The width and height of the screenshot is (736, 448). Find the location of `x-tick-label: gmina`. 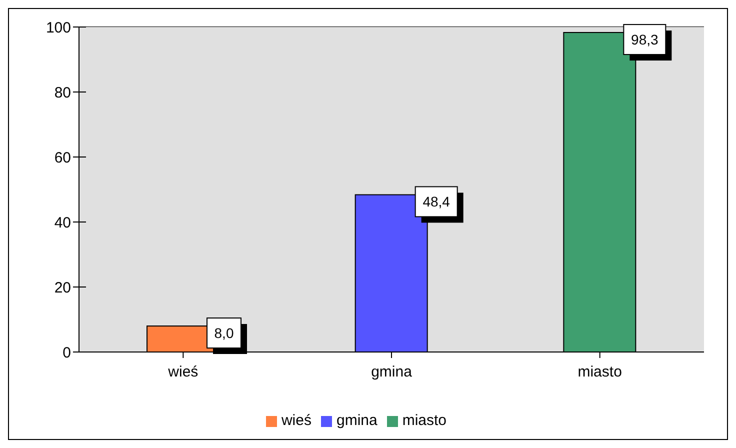

x-tick-label: gmina is located at coordinates (392, 372).